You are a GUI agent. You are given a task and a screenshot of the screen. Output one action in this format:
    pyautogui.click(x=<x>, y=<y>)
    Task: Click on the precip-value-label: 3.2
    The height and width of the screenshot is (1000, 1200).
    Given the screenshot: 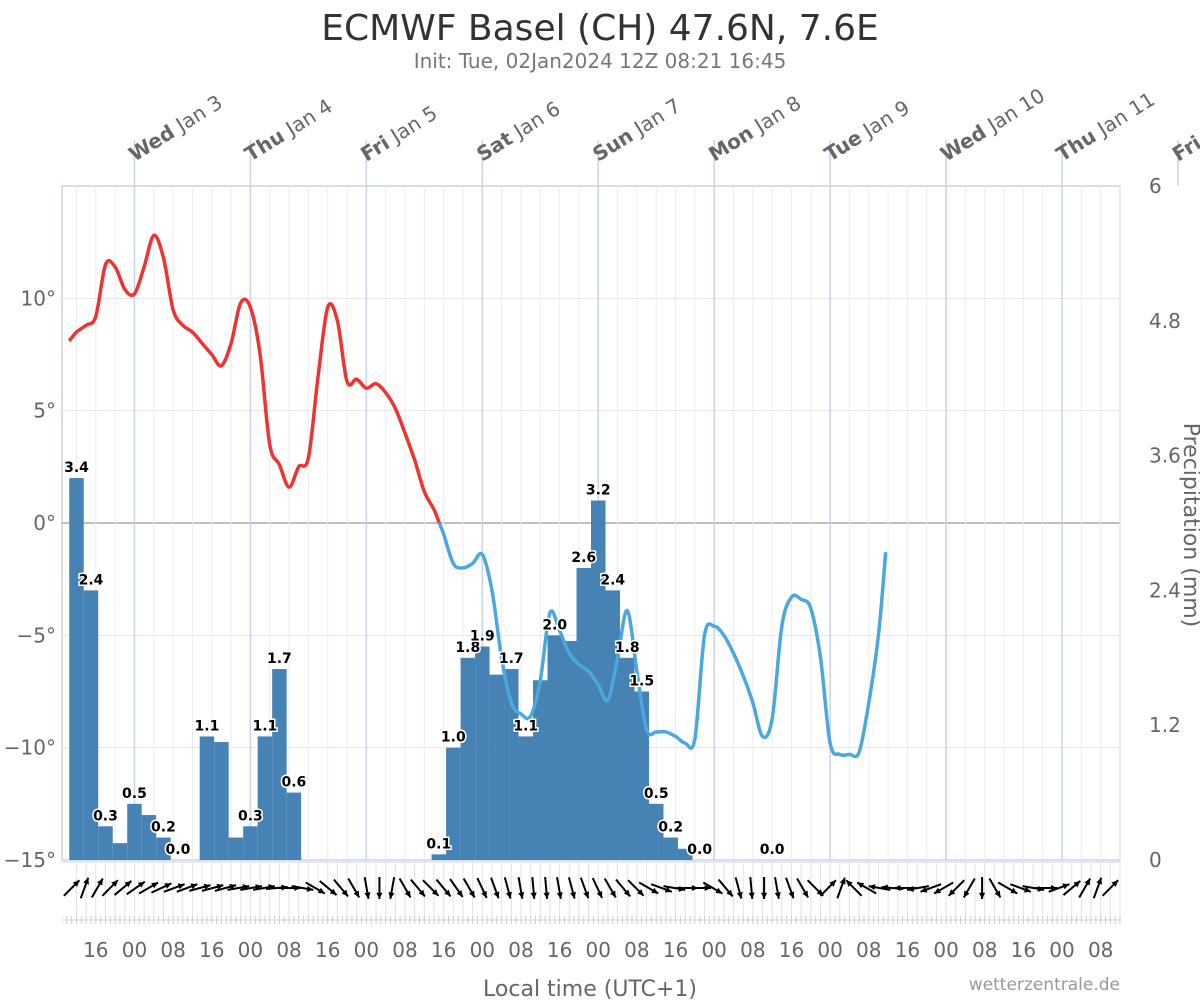 What is the action you would take?
    pyautogui.click(x=598, y=491)
    